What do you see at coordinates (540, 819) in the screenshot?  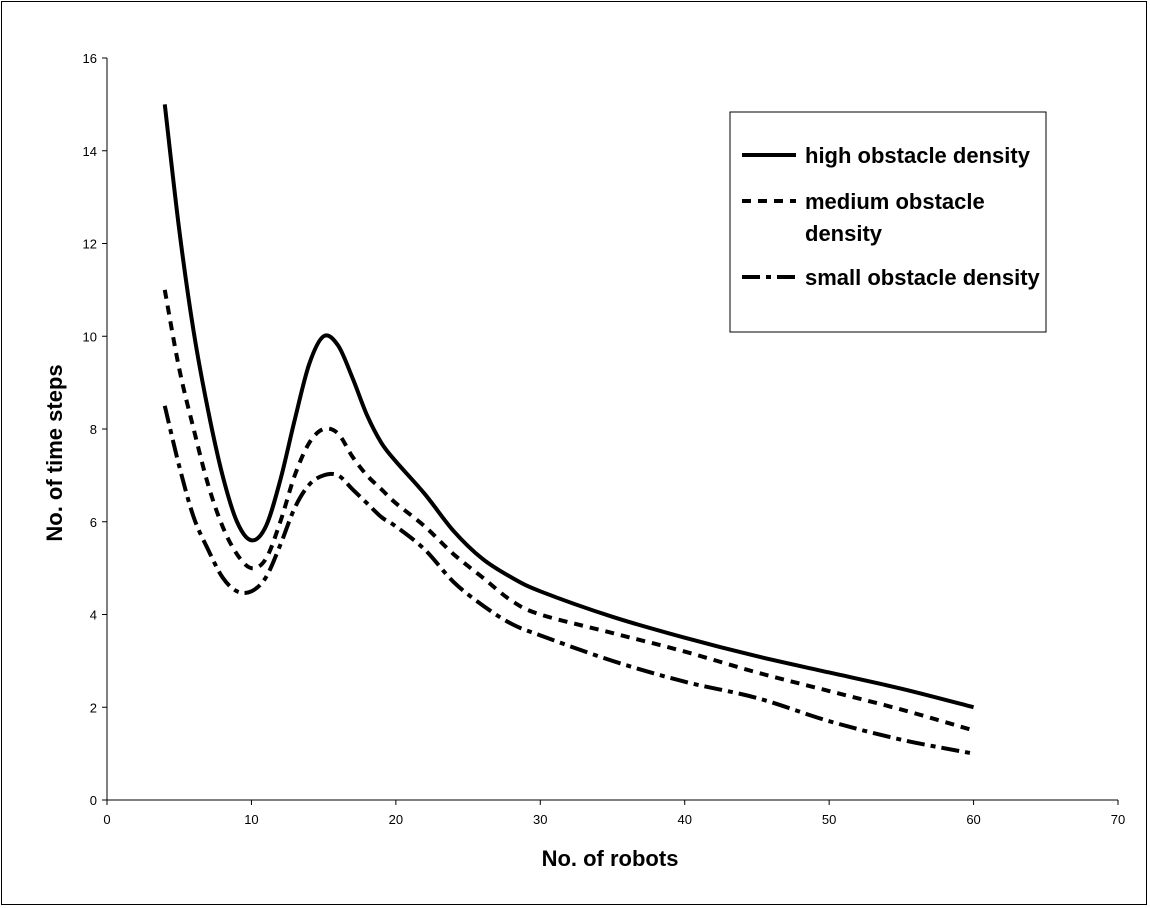 I see `x-tick-label: 30` at bounding box center [540, 819].